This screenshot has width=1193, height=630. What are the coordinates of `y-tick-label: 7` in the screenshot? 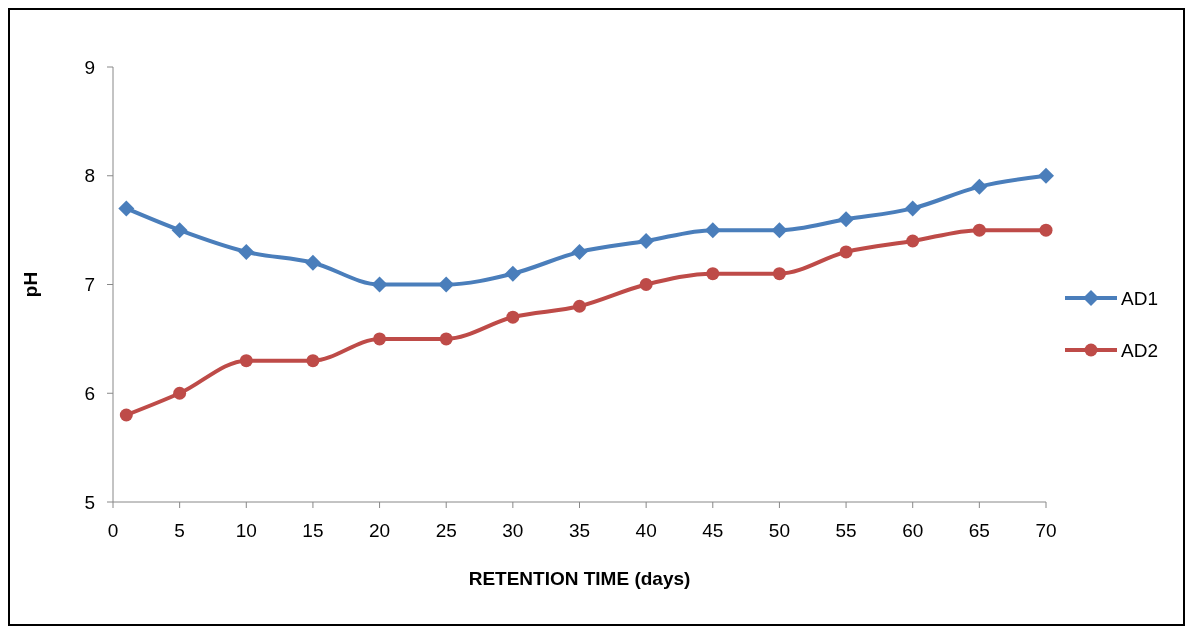 It's located at (89, 285).